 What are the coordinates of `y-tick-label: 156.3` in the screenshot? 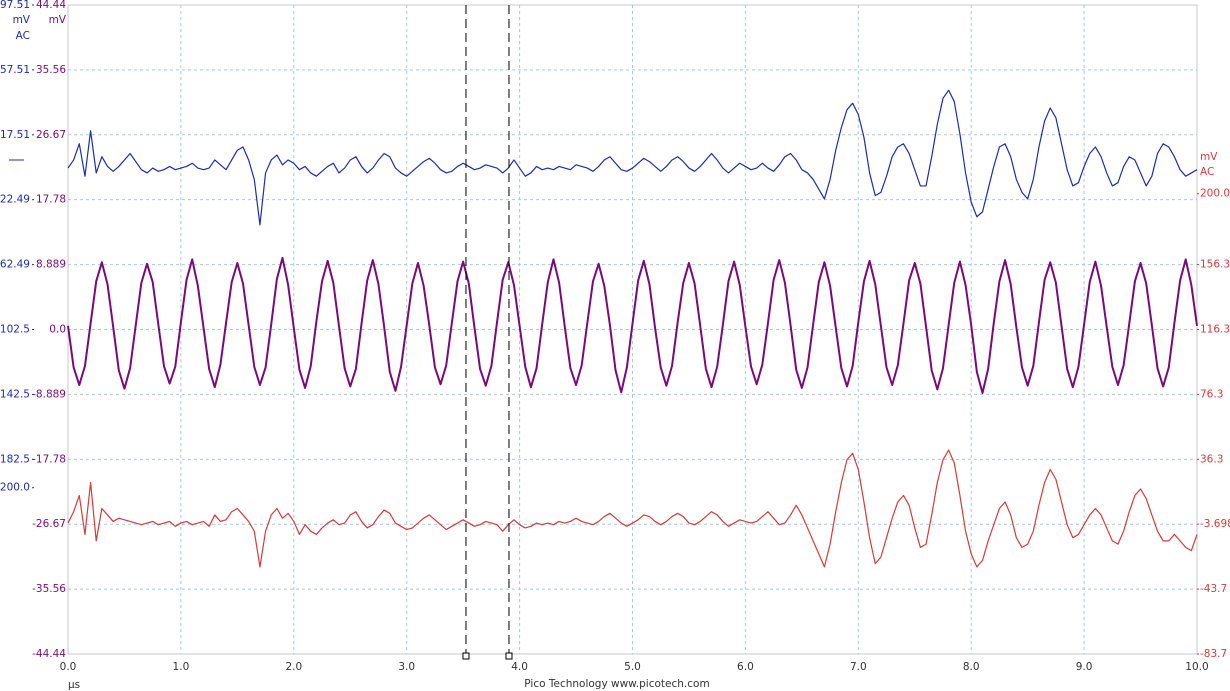 It's located at (1215, 265).